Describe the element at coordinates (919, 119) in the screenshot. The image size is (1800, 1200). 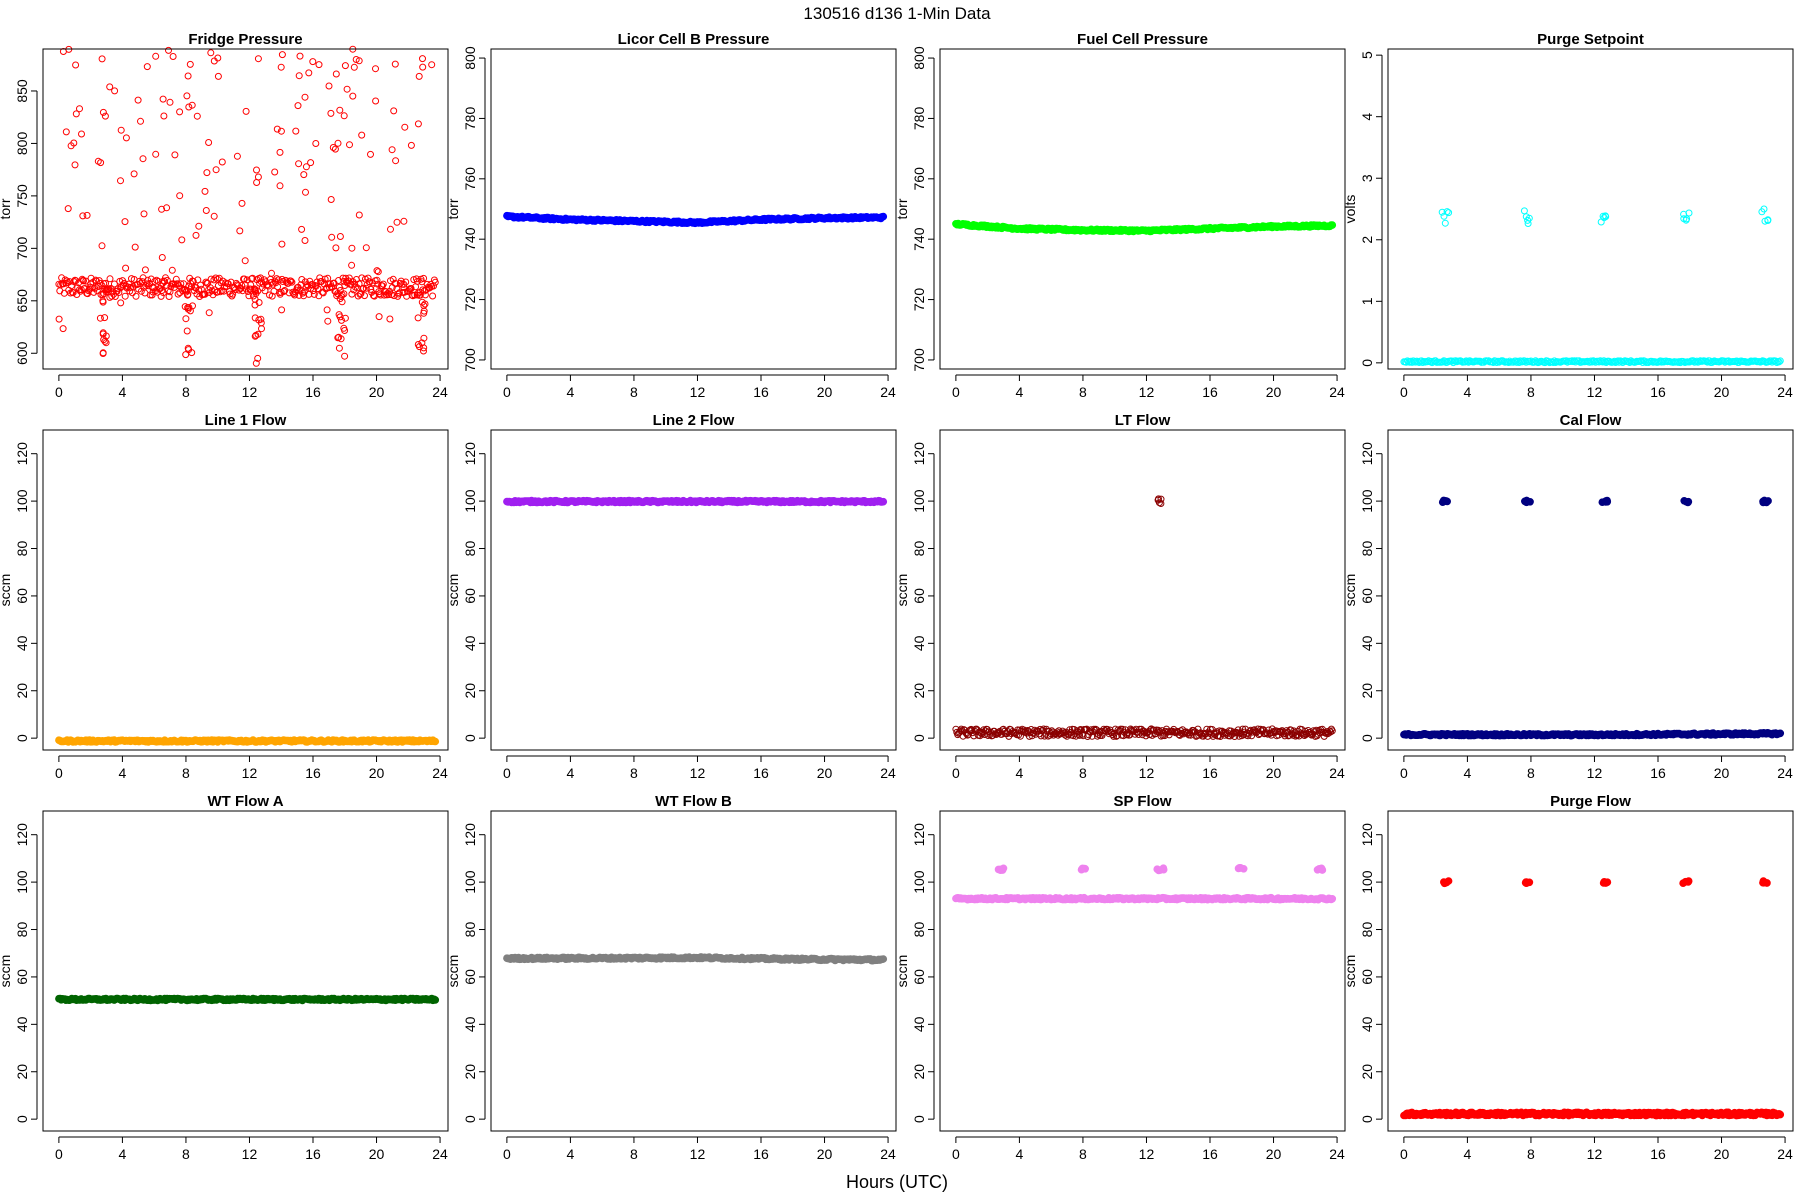
I see `y-tick-label: 780` at that location.